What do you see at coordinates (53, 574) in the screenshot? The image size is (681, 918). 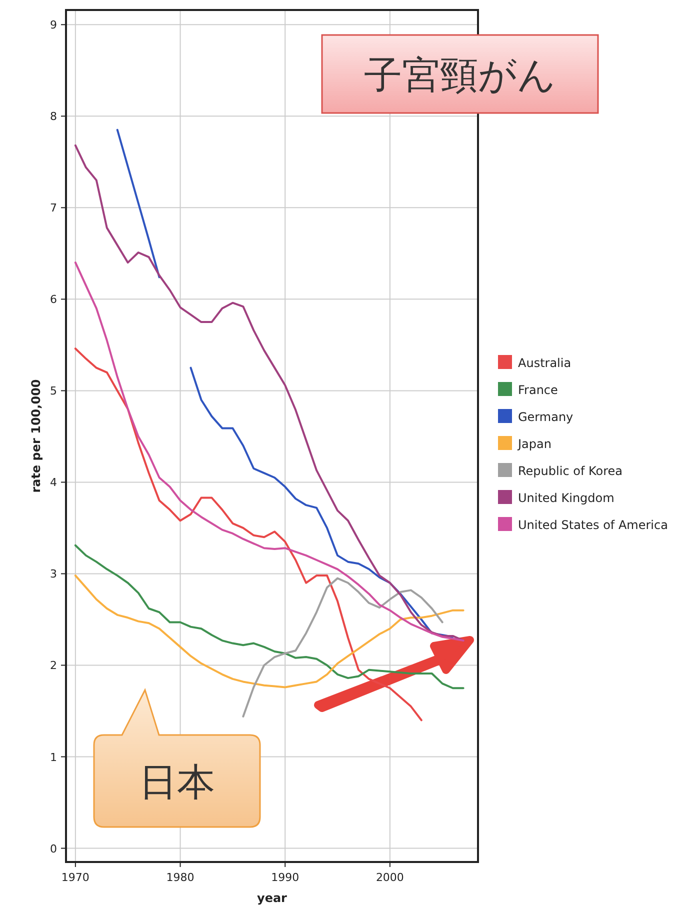 I see `y-tick-label: 3` at bounding box center [53, 574].